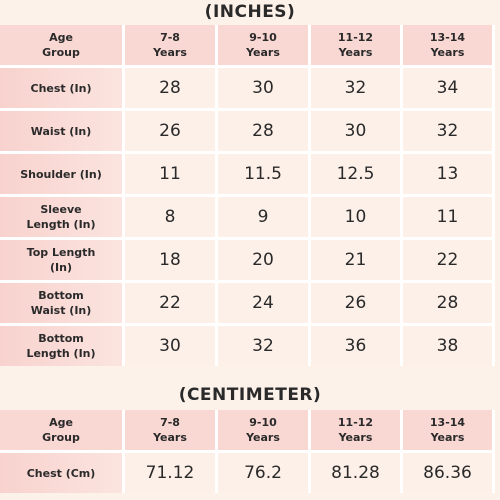  What do you see at coordinates (250, 395) in the screenshot?
I see `section-title: (CENTIMETER)` at bounding box center [250, 395].